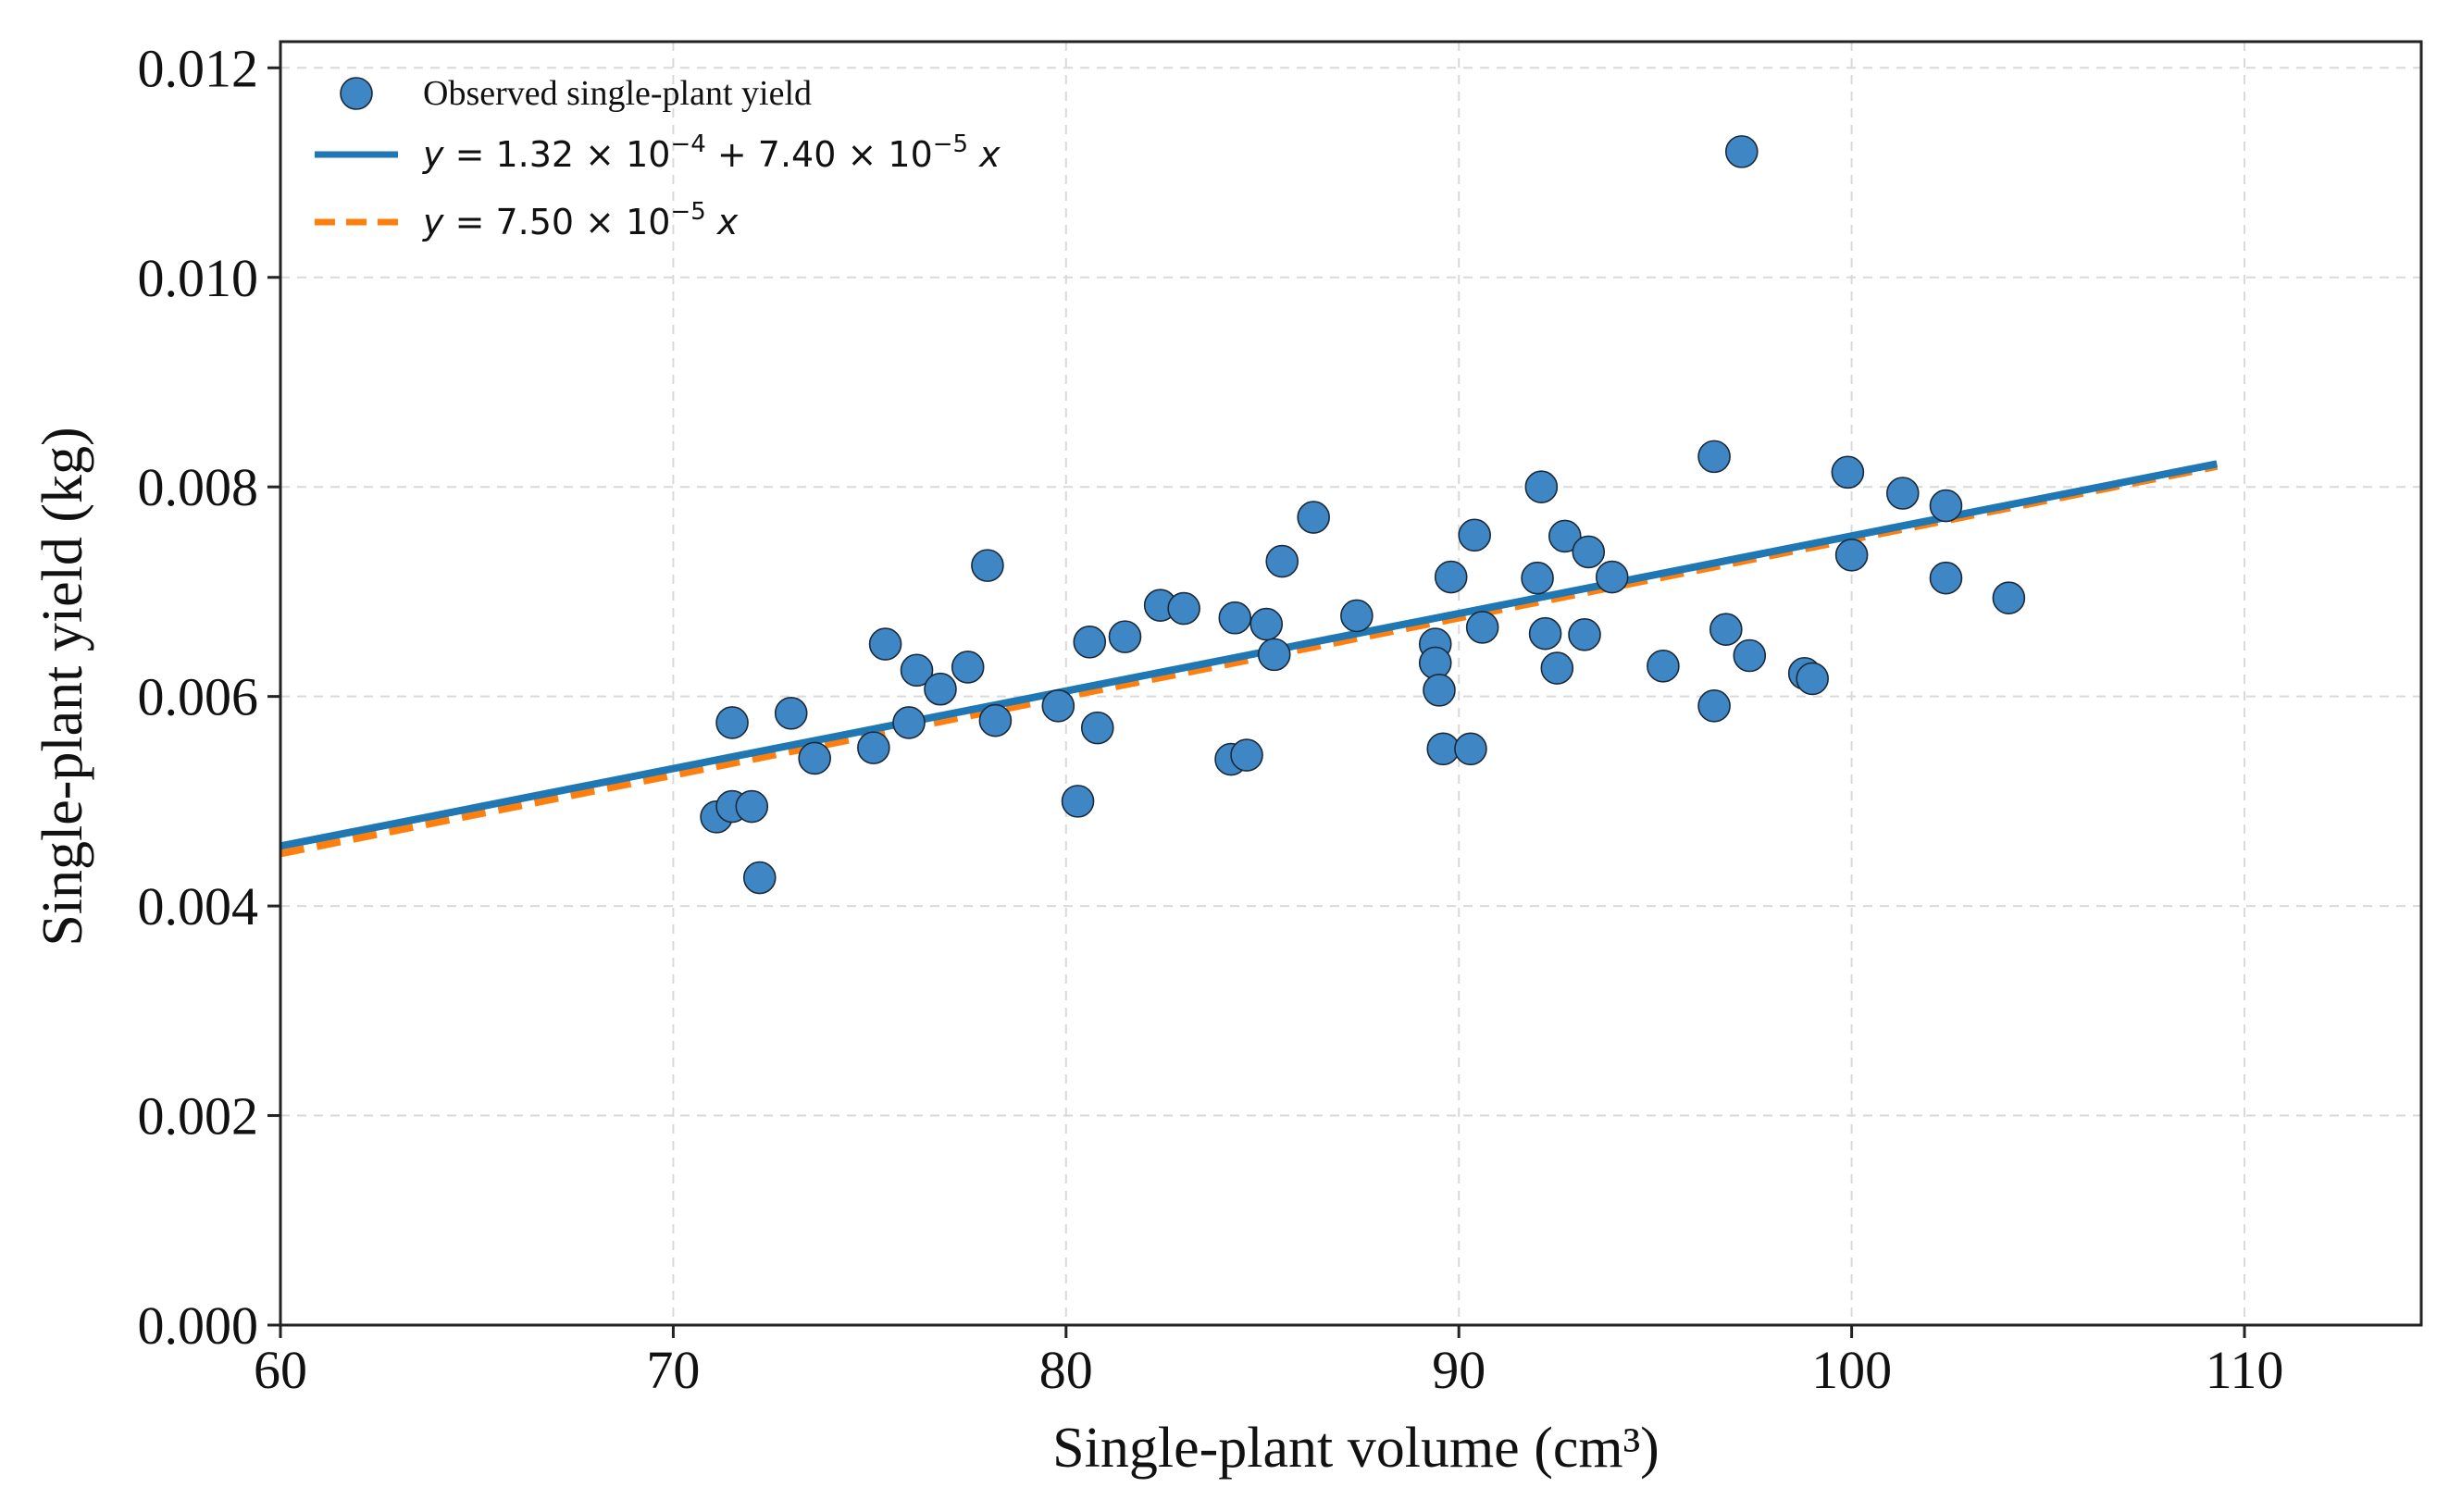 The height and width of the screenshot is (1512, 2449). Describe the element at coordinates (1459, 1370) in the screenshot. I see `x-tick-label-90: 90` at that location.